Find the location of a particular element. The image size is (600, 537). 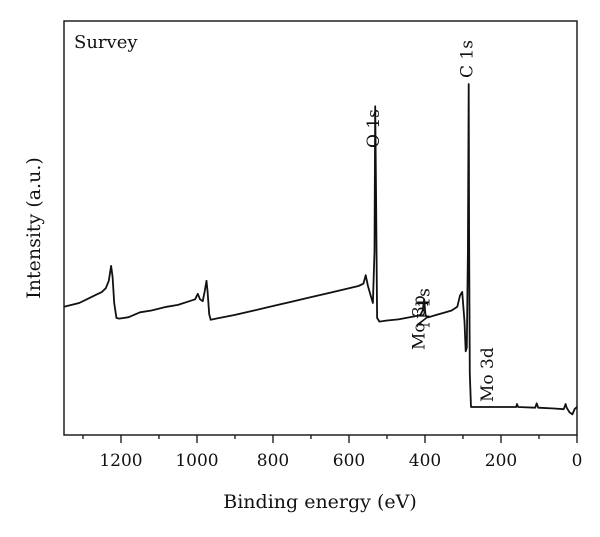

x-tick-label: 800 is located at coordinates (273, 461).